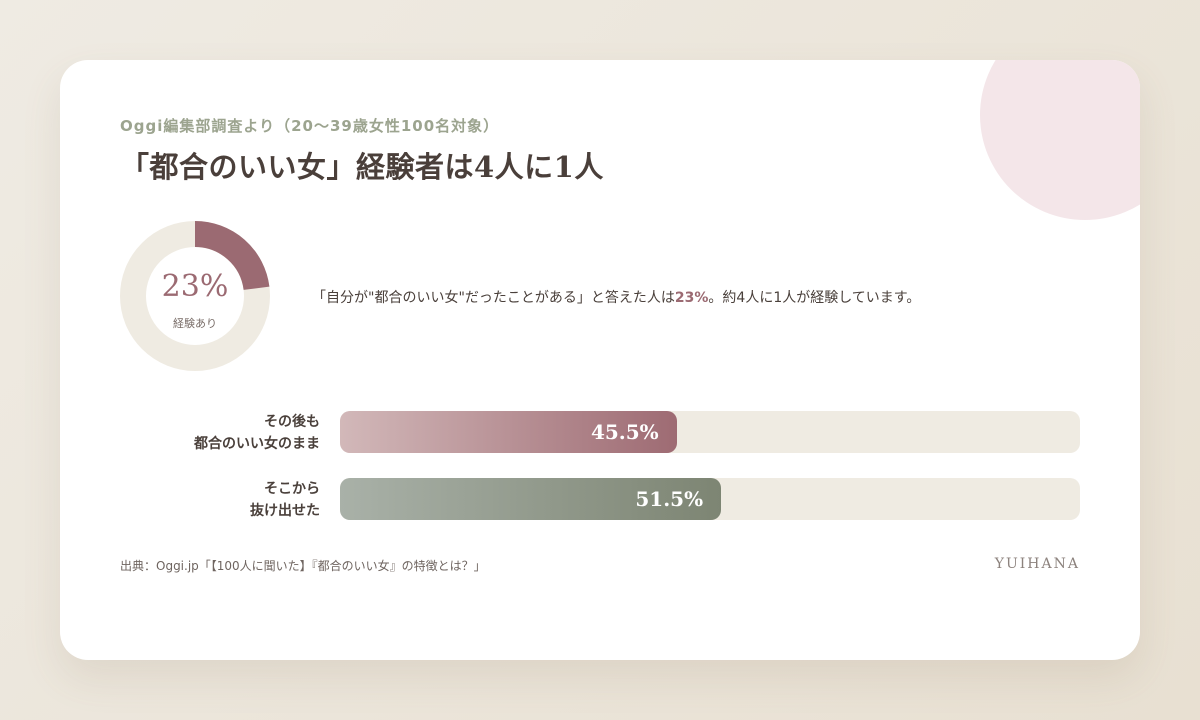  I want to click on bar-label: そこから 抜け出せた, so click(220, 500).